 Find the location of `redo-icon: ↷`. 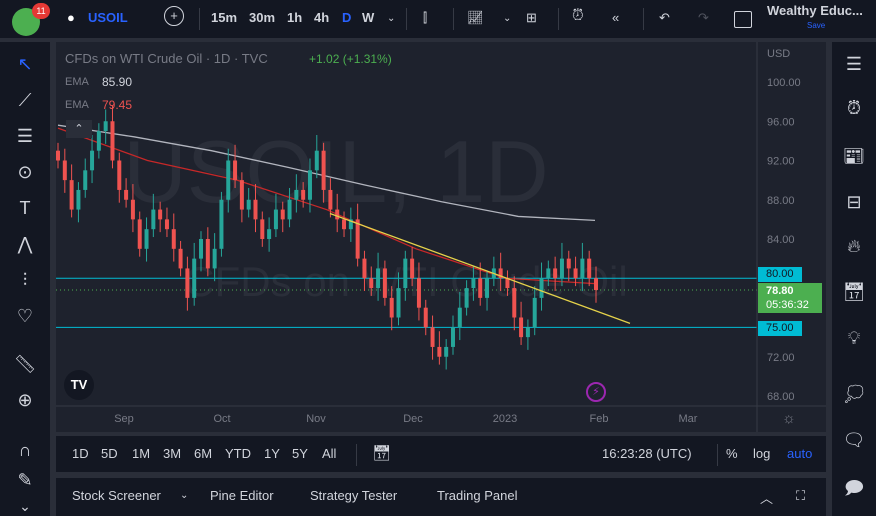

redo-icon: ↷ is located at coordinates (703, 17).